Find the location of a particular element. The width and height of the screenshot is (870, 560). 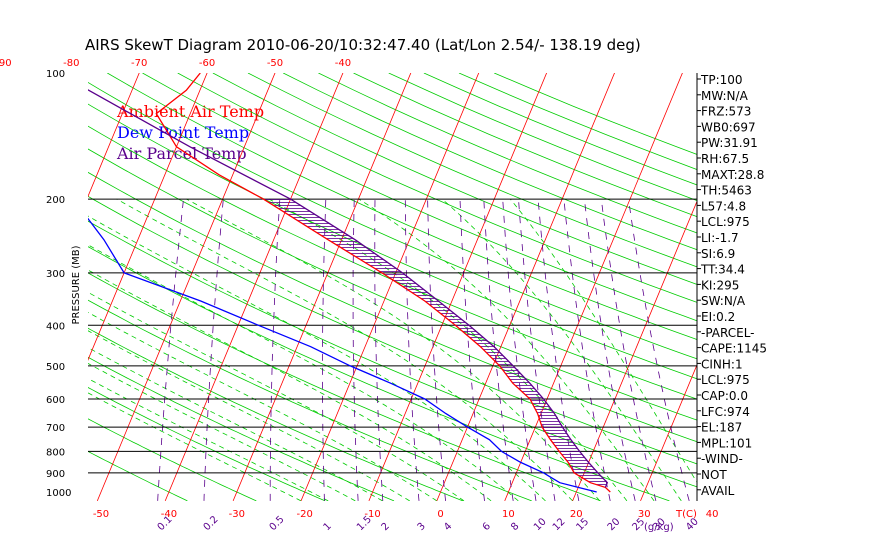

bottom-temp-tick: 10 is located at coordinates (508, 514).